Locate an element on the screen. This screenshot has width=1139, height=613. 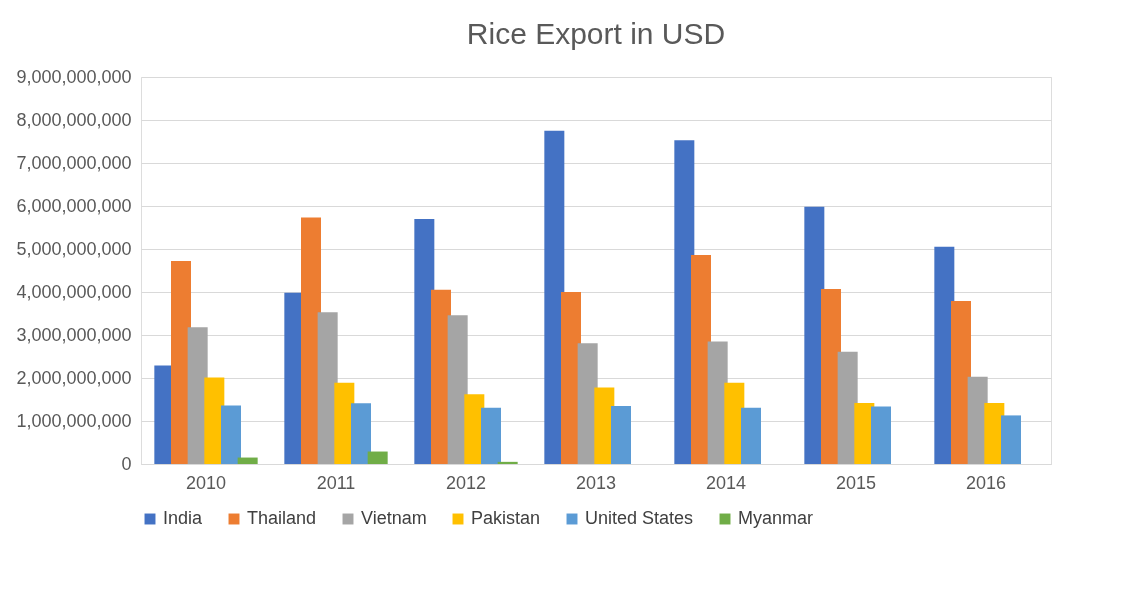
y-tick-label: 9,000,000,000 is located at coordinates (74, 76).